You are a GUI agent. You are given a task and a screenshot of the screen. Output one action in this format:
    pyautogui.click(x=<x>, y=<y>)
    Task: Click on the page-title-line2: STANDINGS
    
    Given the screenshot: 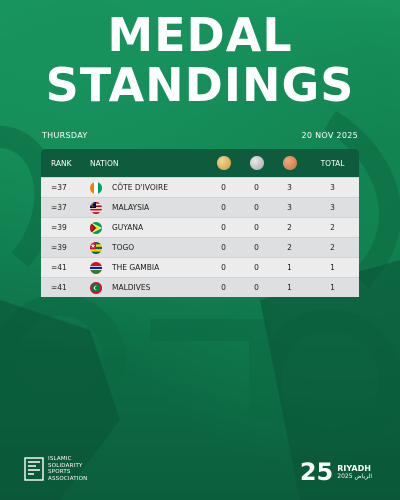 What is the action you would take?
    pyautogui.click(x=200, y=85)
    